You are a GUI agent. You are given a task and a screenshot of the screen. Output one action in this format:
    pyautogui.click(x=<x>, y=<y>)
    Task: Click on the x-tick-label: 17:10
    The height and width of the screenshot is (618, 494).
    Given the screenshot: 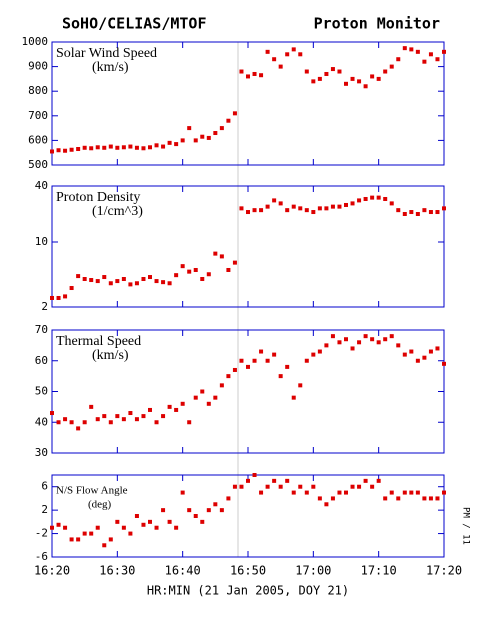 What is the action you would take?
    pyautogui.click(x=379, y=571)
    